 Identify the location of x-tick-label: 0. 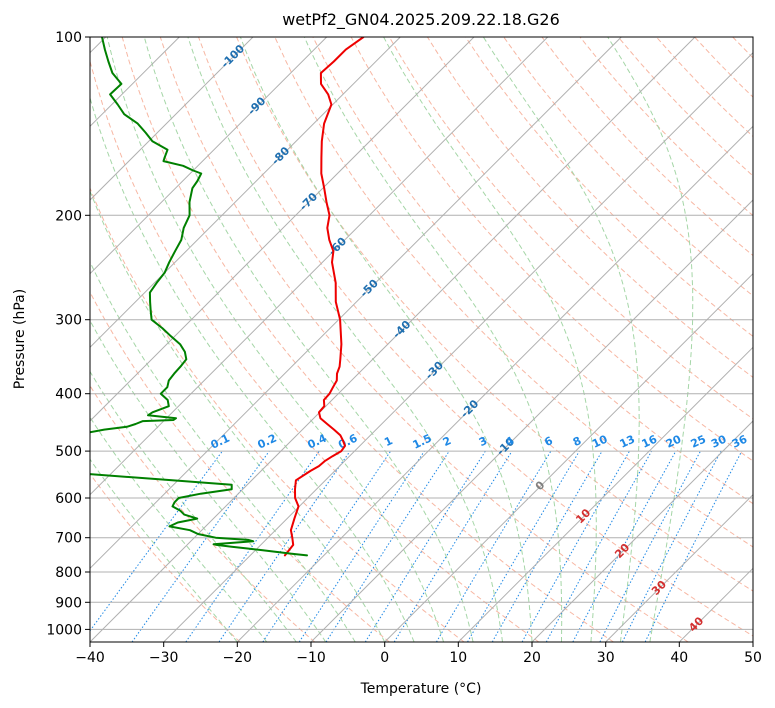
(384, 658).